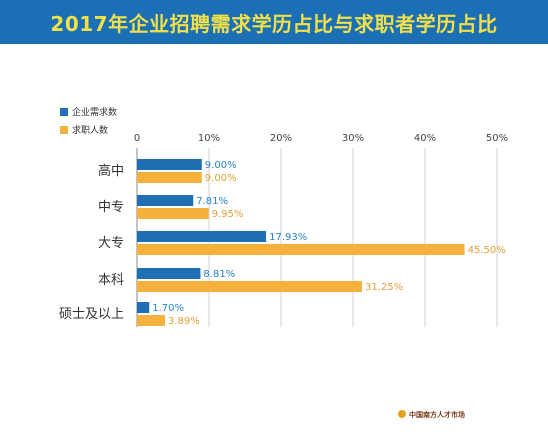 The image size is (548, 432). Describe the element at coordinates (111, 207) in the screenshot. I see `category-label: 中专` at that location.